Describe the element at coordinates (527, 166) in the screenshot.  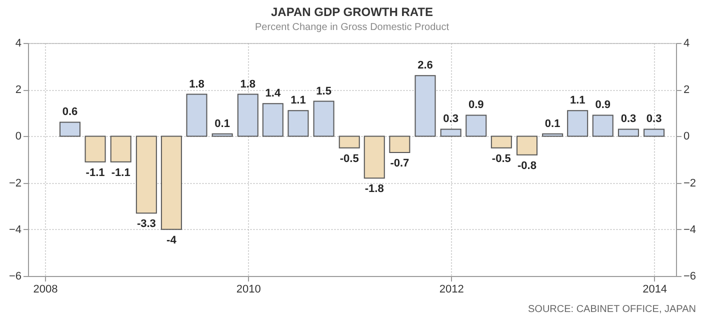
I see `data-label: -0.8` at that location.